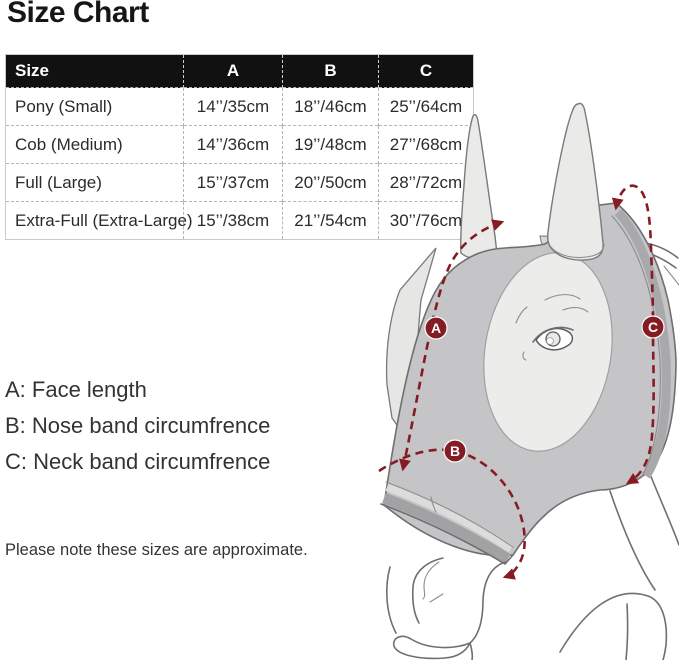 The height and width of the screenshot is (660, 679). Describe the element at coordinates (426, 182) in the screenshot. I see `cell-c: 28’’/72cm` at that location.